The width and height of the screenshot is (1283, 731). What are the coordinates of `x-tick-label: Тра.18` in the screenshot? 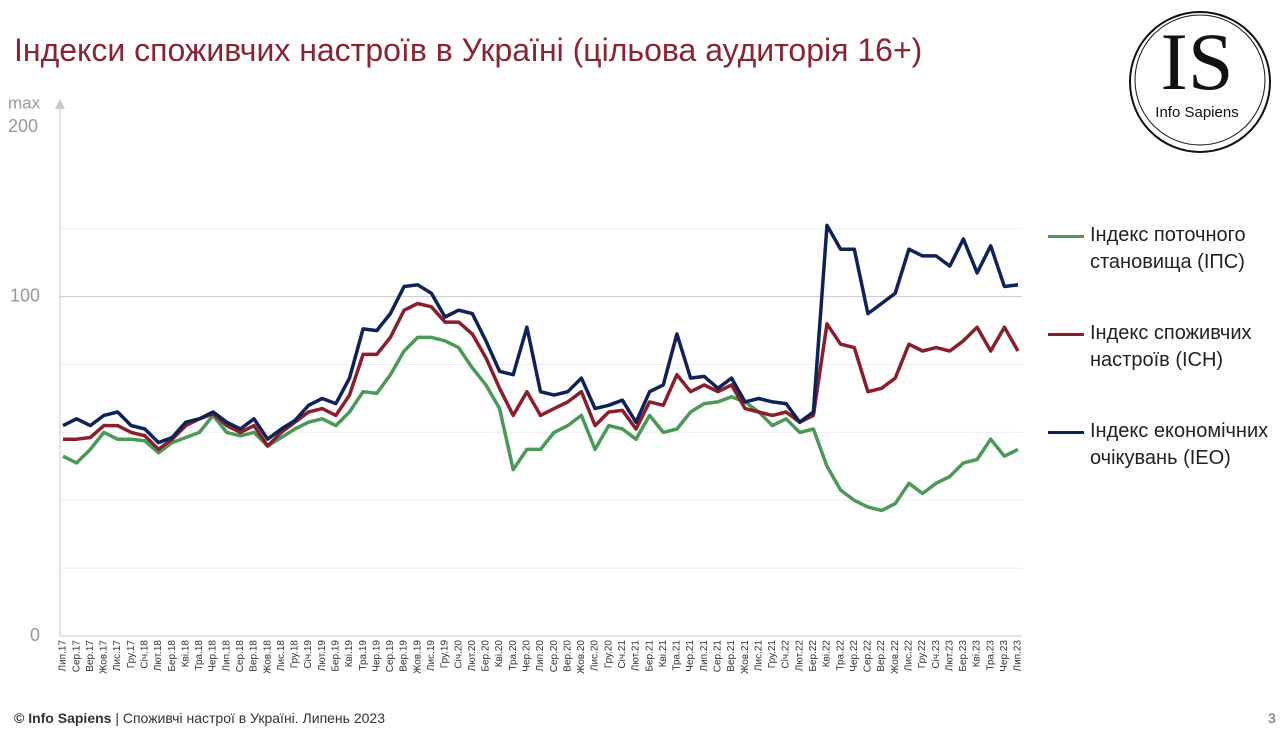 It's located at (199, 655).